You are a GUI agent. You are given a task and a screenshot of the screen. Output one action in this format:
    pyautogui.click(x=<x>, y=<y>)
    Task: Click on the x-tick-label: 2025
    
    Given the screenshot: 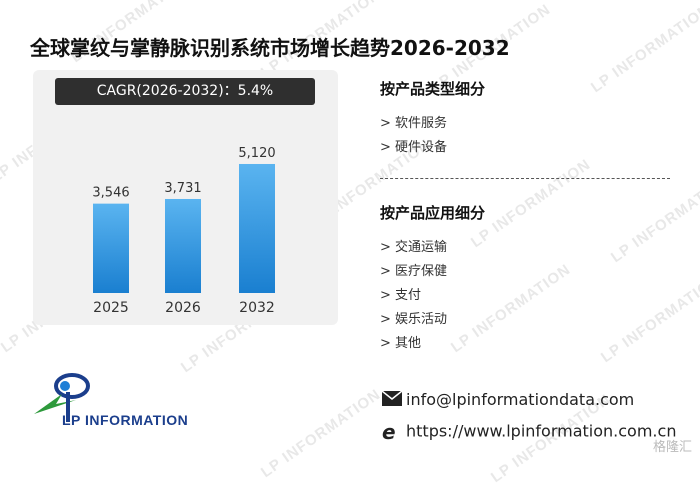 What is the action you would take?
    pyautogui.click(x=111, y=308)
    